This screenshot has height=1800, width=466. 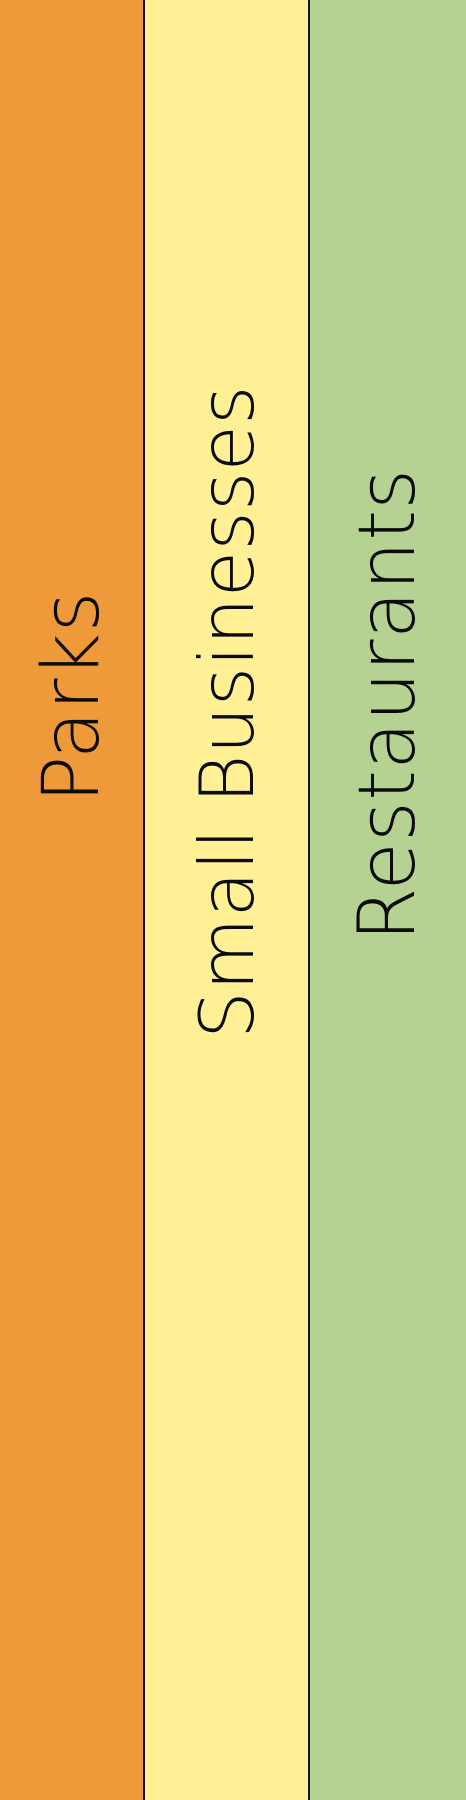 What do you see at coordinates (226, 712) in the screenshot?
I see `small-businesses-label: Small Businesses` at bounding box center [226, 712].